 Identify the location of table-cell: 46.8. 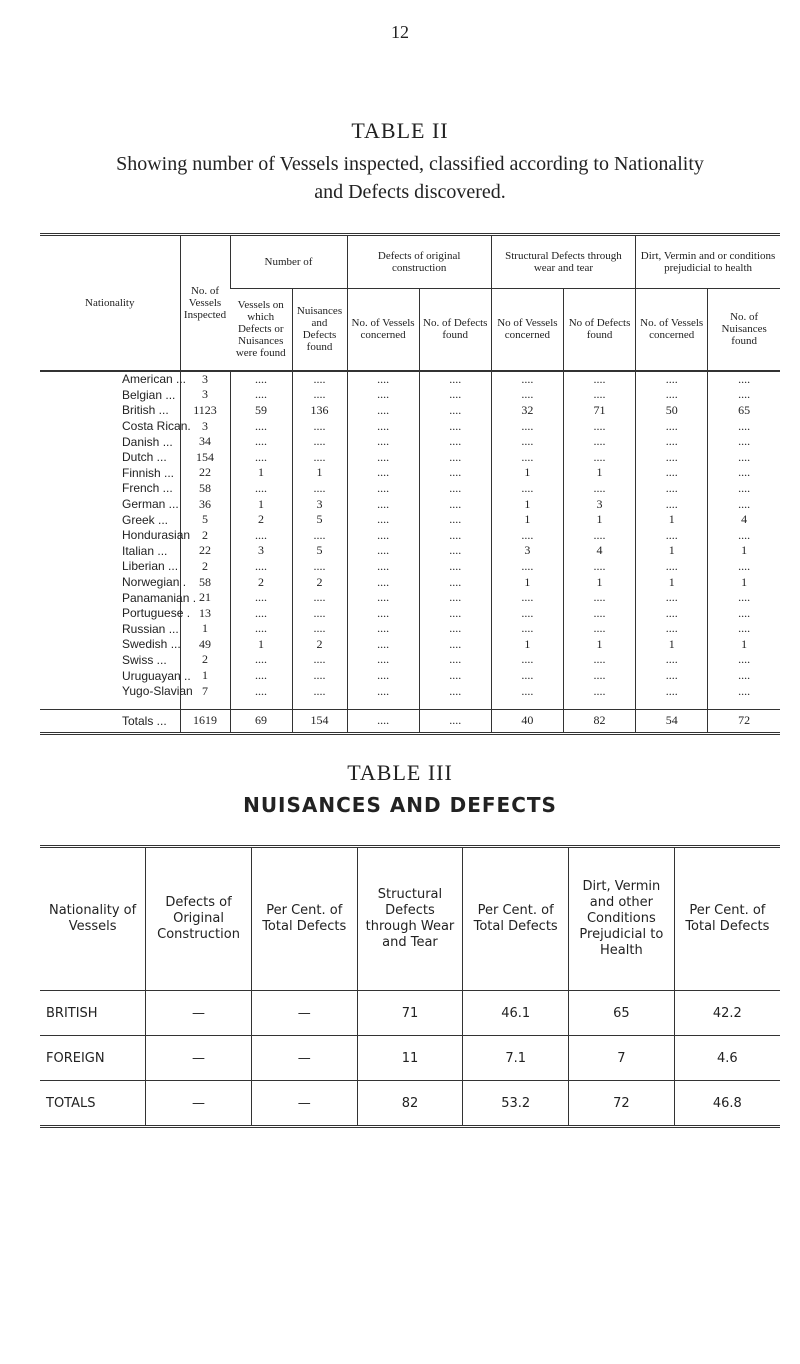
(726, 1103).